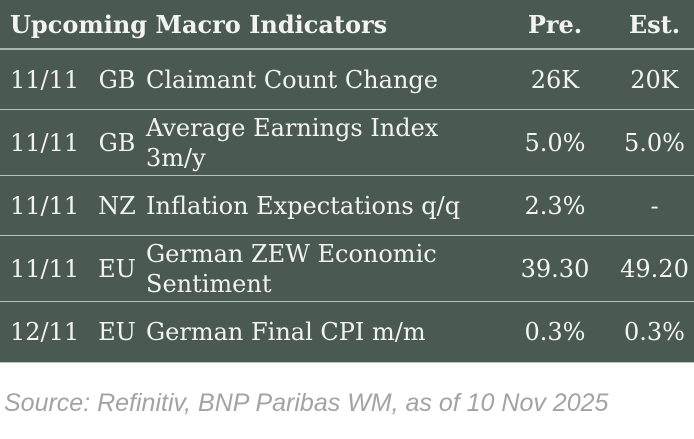 Image resolution: width=694 pixels, height=439 pixels. Describe the element at coordinates (555, 142) in the screenshot. I see `previous-value-cell: 5.0%` at that location.